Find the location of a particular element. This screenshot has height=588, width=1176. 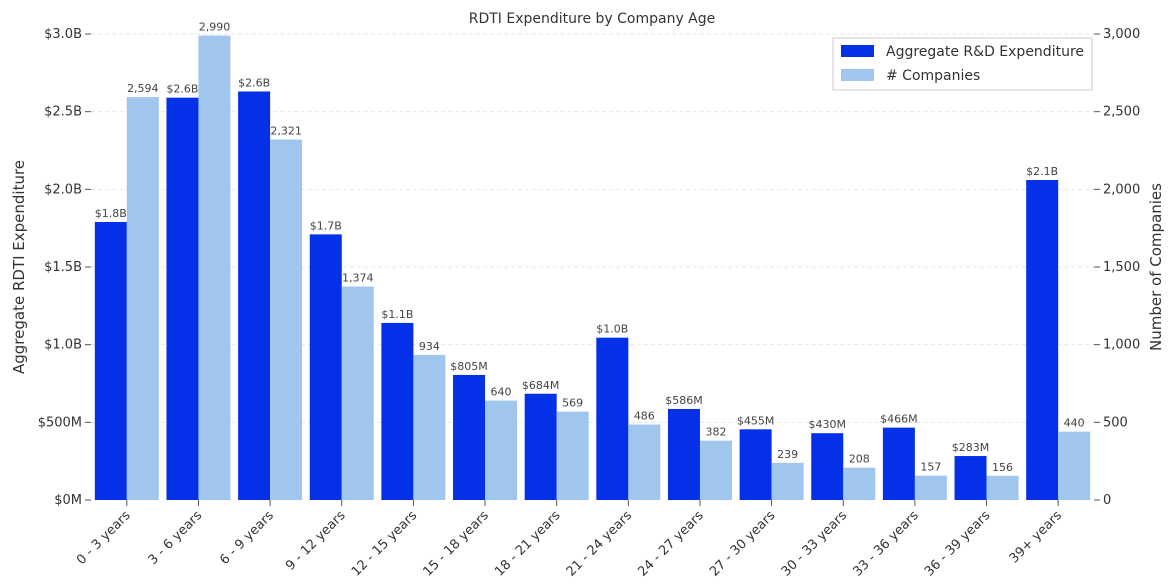

legend-box is located at coordinates (962, 64).